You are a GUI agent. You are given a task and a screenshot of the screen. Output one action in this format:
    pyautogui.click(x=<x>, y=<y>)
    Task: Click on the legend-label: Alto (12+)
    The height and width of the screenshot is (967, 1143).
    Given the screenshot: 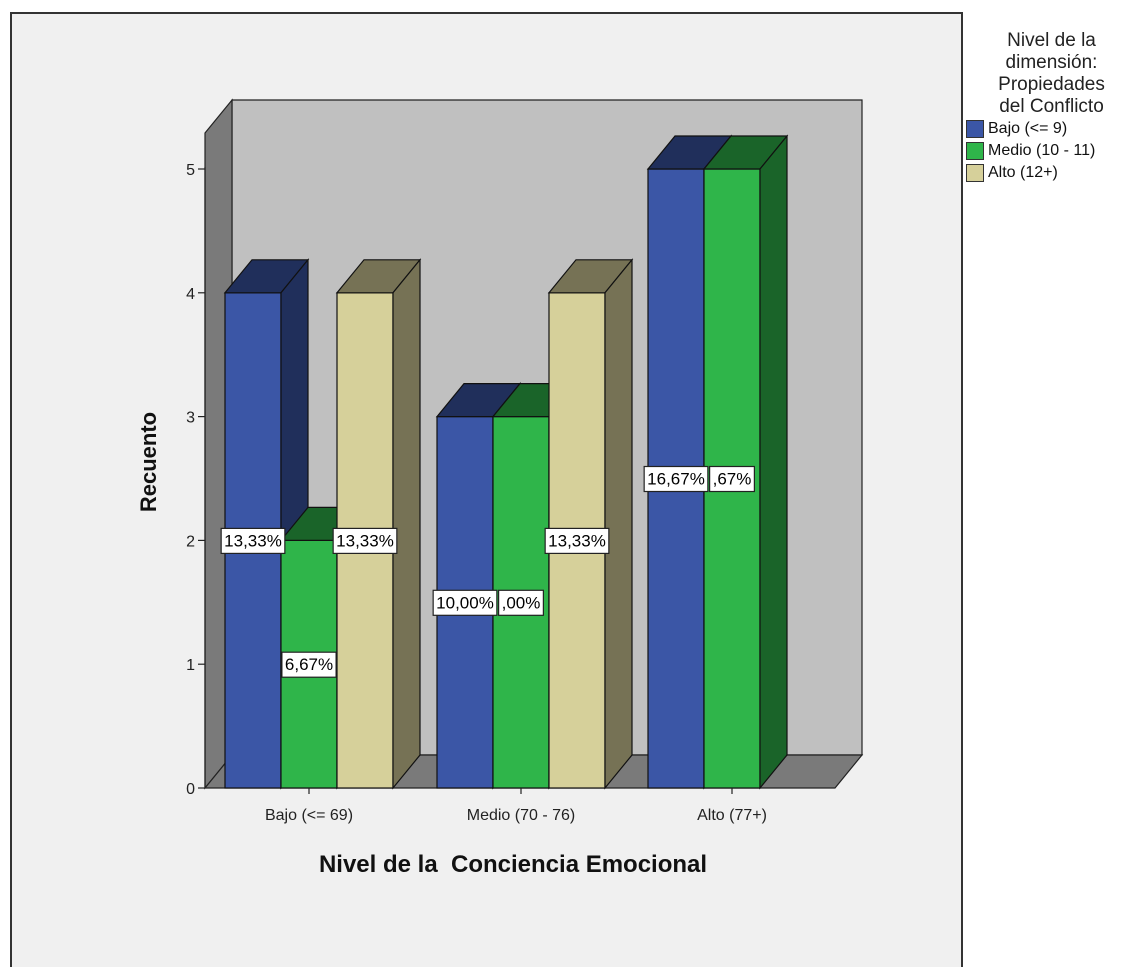 What is the action you would take?
    pyautogui.click(x=1023, y=172)
    